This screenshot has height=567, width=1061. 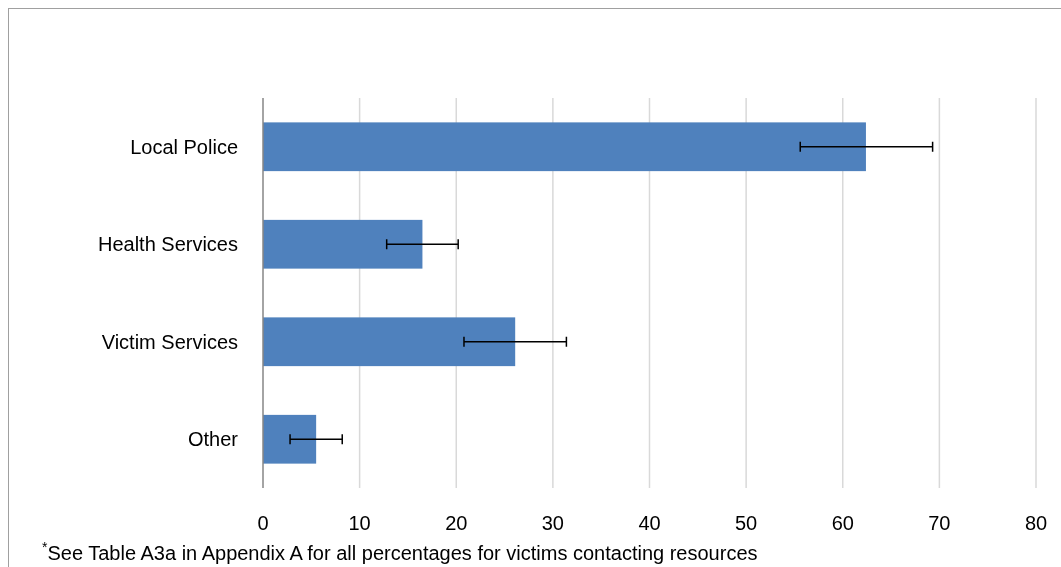 What do you see at coordinates (184, 146) in the screenshot?
I see `y-tick-label: Local Police` at bounding box center [184, 146].